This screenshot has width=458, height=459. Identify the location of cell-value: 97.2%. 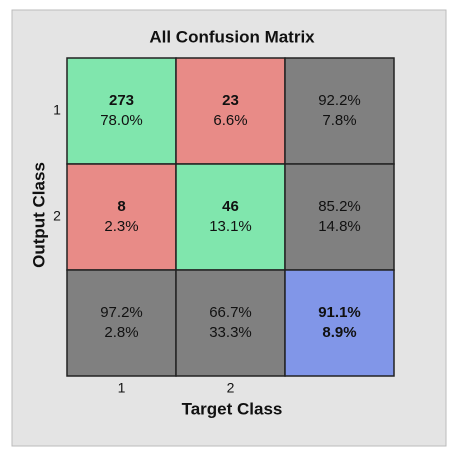
(121, 312).